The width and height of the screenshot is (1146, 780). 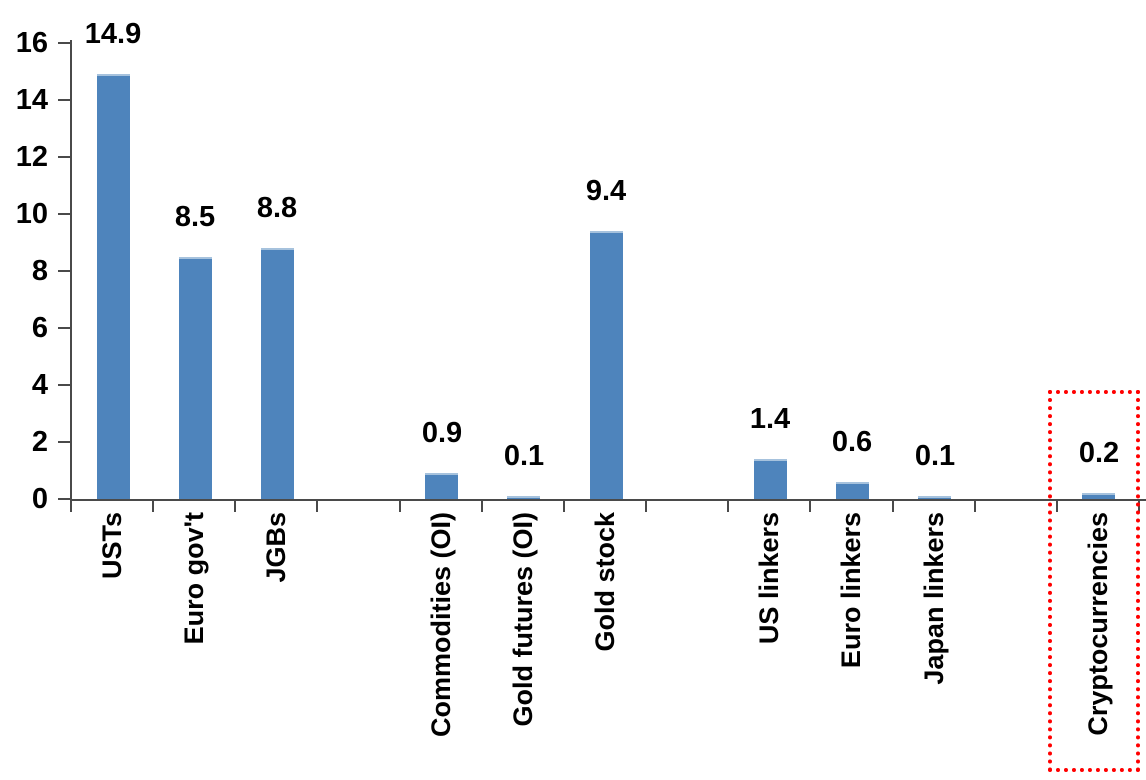 I want to click on bar-value-label-us-linkers: 1.4, so click(x=770, y=419).